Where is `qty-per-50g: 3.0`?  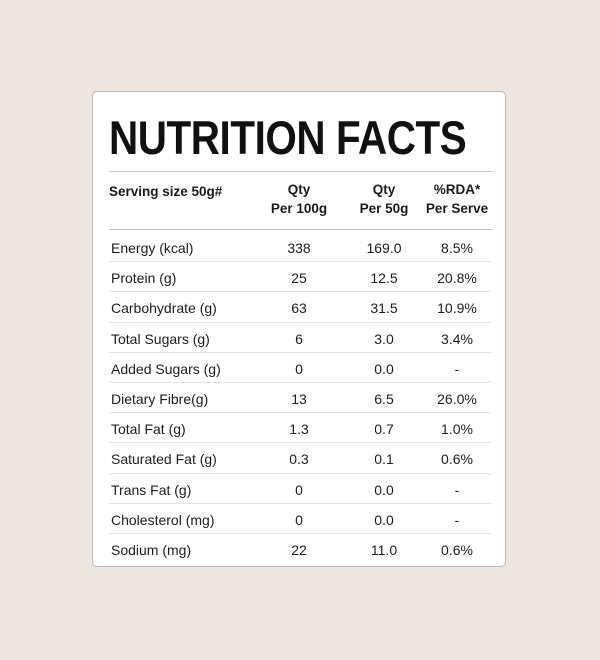
qty-per-50g: 3.0 is located at coordinates (384, 338).